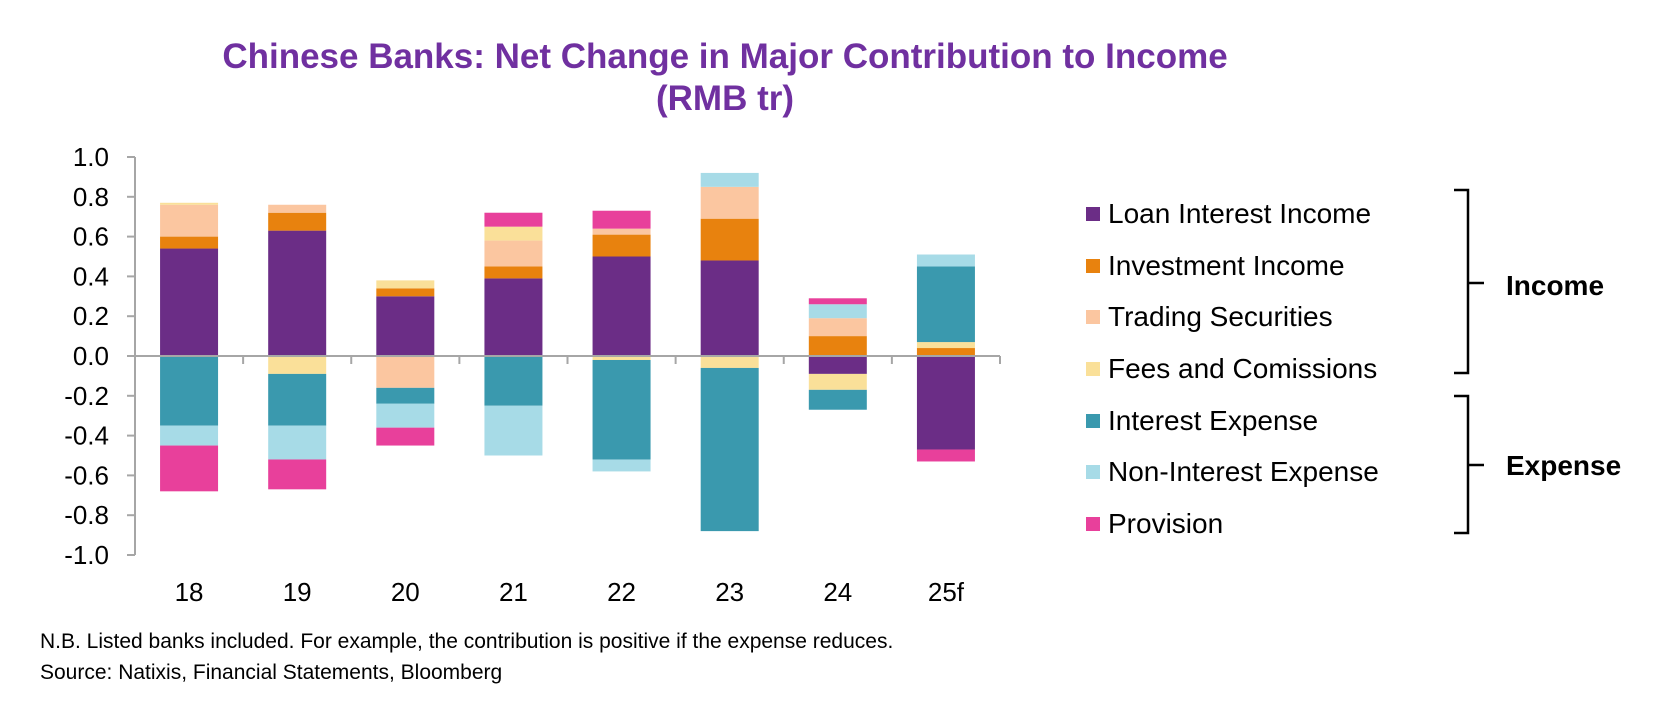 Image resolution: width=1654 pixels, height=704 pixels. Describe the element at coordinates (91, 276) in the screenshot. I see `y-tick-label: 0.4` at that location.